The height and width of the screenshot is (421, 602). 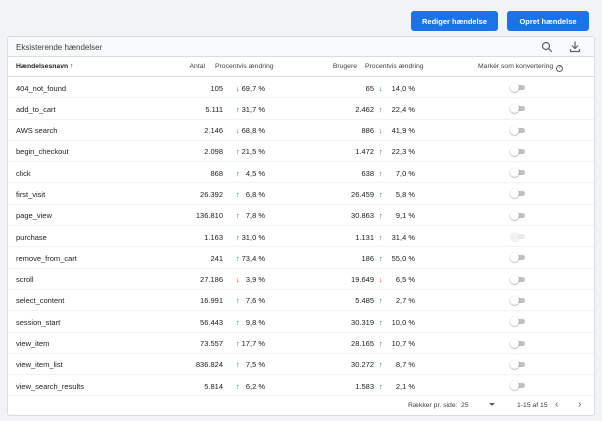 I want to click on table-row: view_item_list 836.824 ↑ 7,5 % 30.272 ↑ 8,7 %, so click(x=301, y=365).